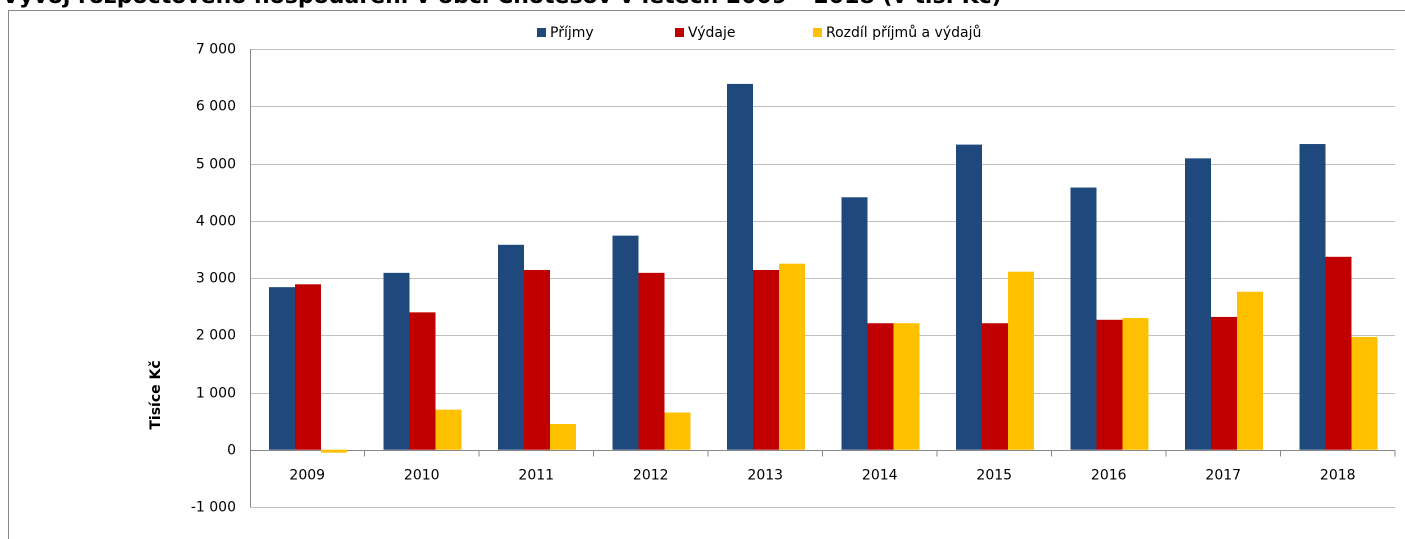  I want to click on y-axis-label: Tisíce Kč, so click(156, 394).